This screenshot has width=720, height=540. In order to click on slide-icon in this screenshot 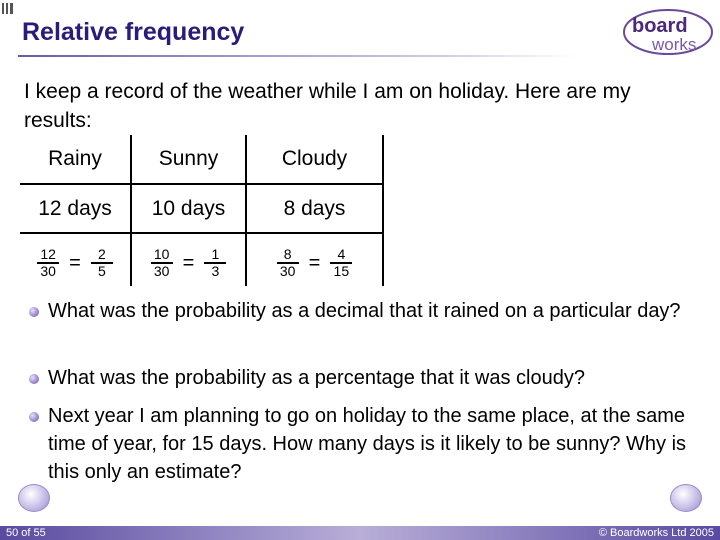, I will do `click(7, 8)`.